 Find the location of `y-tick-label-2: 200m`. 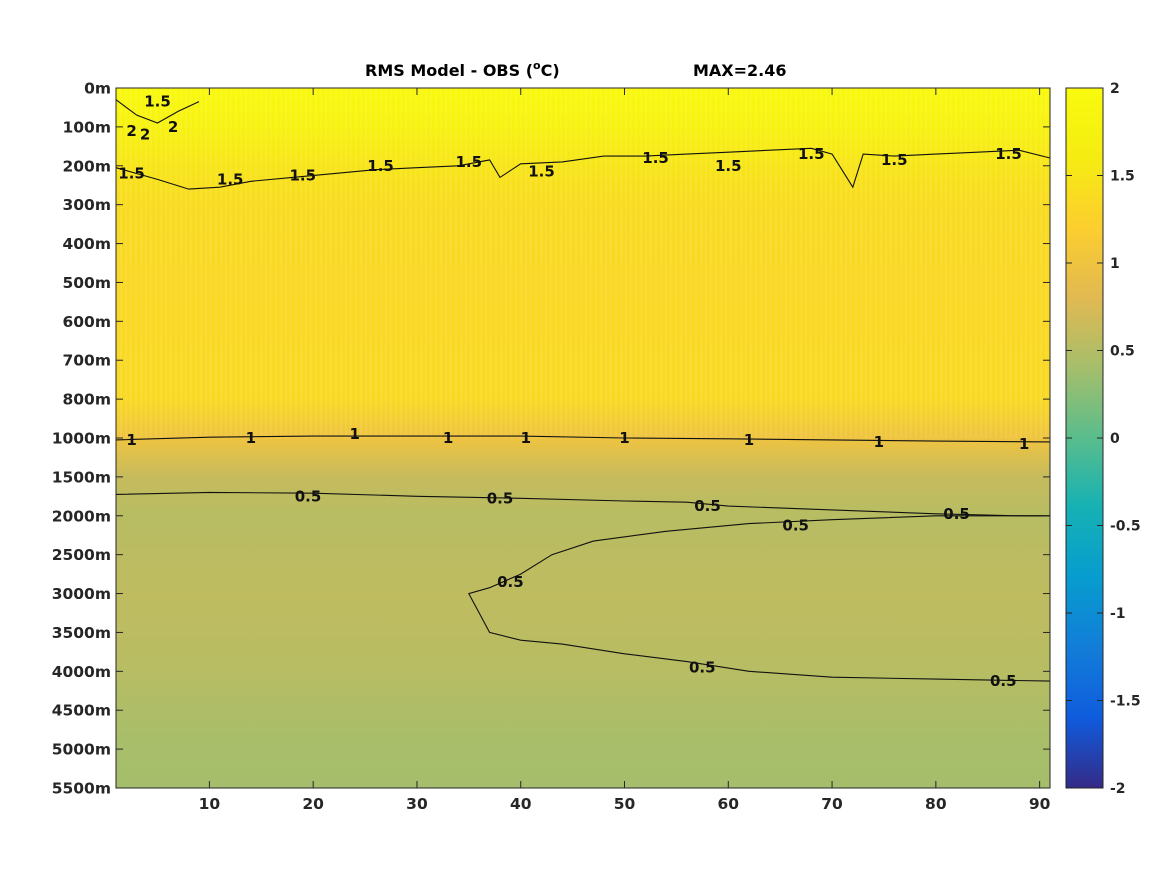

y-tick-label-2: 200m is located at coordinates (86, 166).